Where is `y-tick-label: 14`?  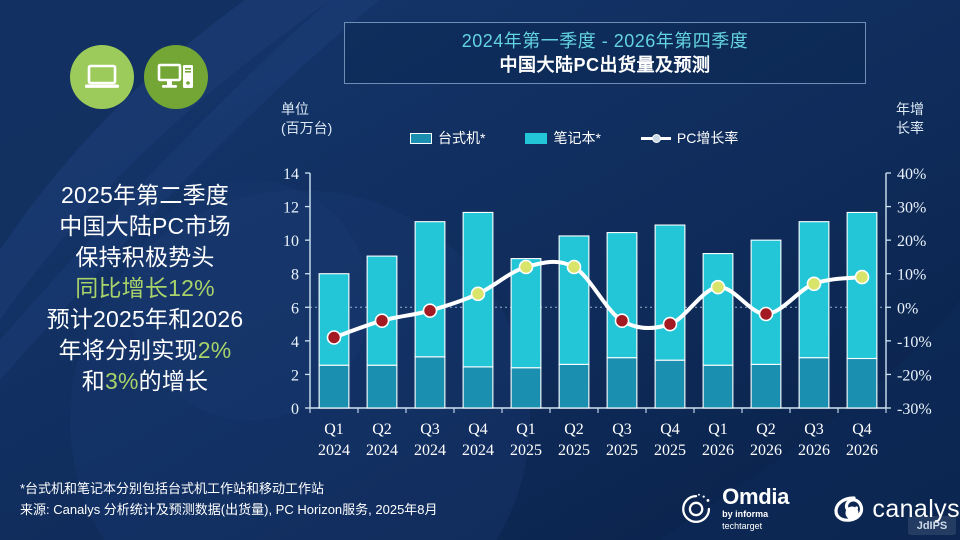
y-tick-label: 14 is located at coordinates (291, 174).